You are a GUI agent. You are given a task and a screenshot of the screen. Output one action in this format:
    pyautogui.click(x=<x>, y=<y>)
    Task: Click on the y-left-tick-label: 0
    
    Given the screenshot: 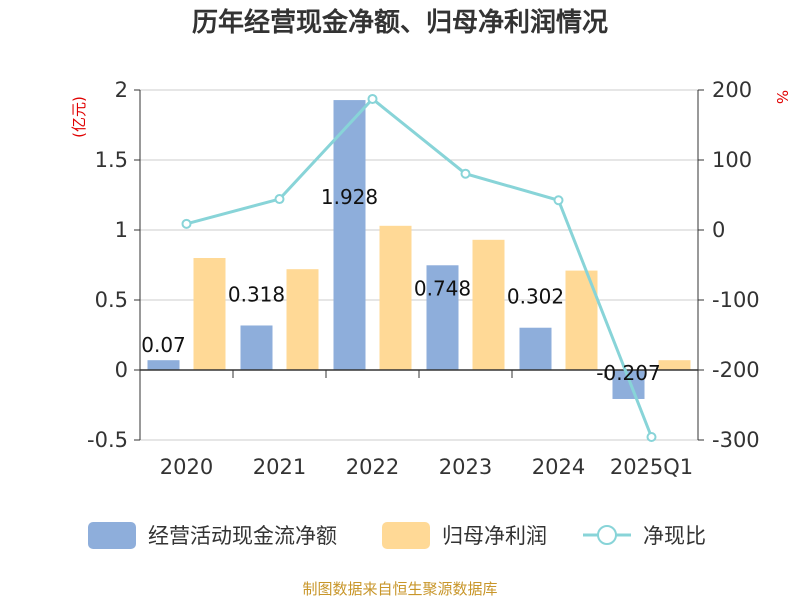 What is the action you would take?
    pyautogui.click(x=121, y=370)
    